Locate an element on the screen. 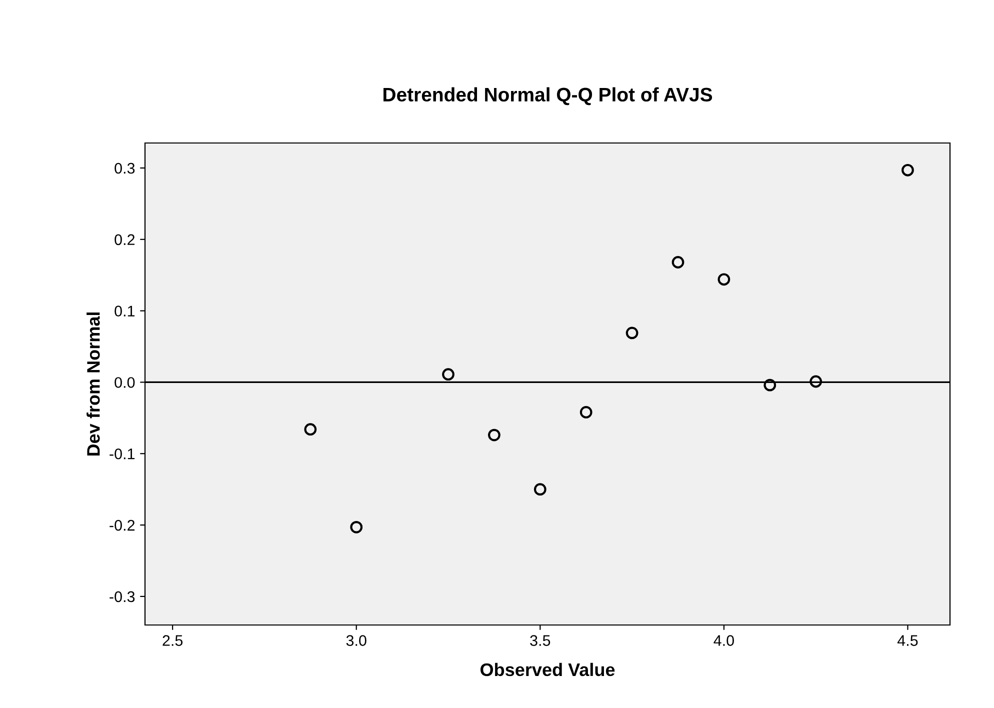 This screenshot has height=708, width=994. y-tick-label: -0.3 is located at coordinates (122, 596).